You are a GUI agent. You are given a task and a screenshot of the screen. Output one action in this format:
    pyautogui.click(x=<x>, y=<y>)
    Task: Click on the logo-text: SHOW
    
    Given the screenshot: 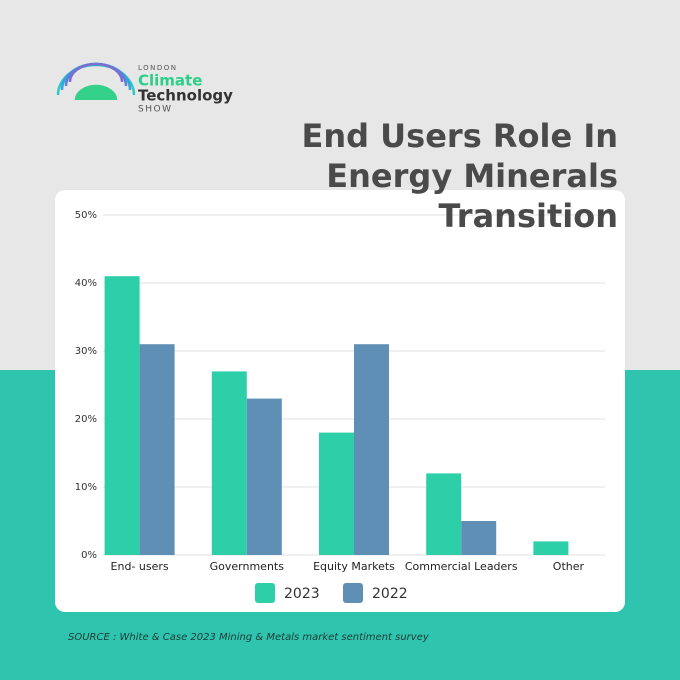 What is the action you would take?
    pyautogui.click(x=155, y=110)
    